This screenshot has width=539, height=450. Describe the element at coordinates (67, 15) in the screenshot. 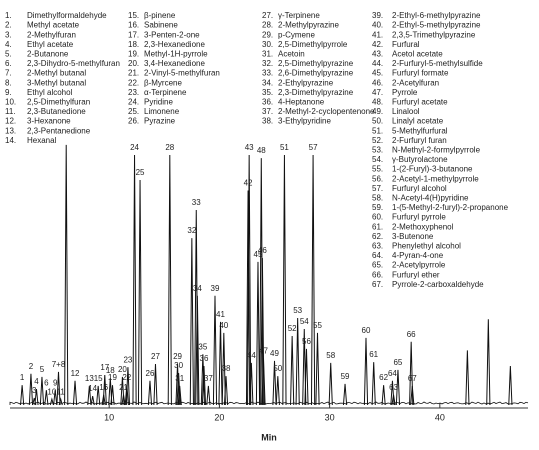

I see `compound-name: Dimethylformaldehyde` at that location.